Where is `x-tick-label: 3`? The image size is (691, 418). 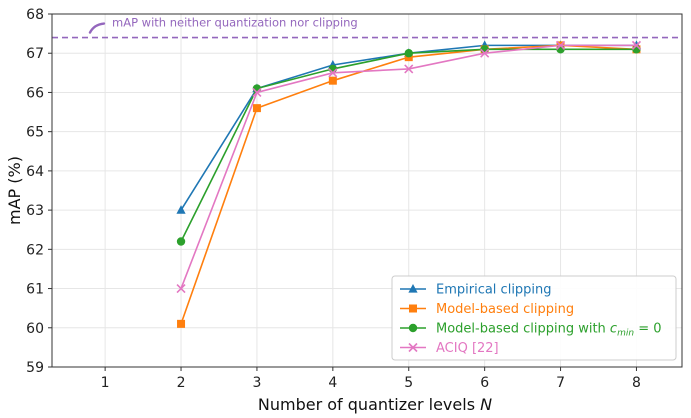
x-tick-label: 3 is located at coordinates (256, 383).